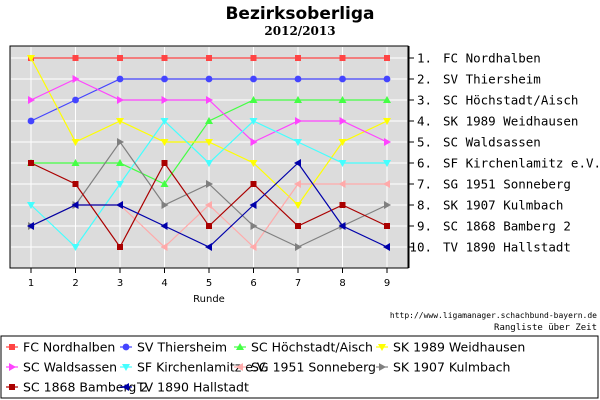 The height and width of the screenshot is (400, 600). I want to click on x-tick-label: 9, so click(387, 283).